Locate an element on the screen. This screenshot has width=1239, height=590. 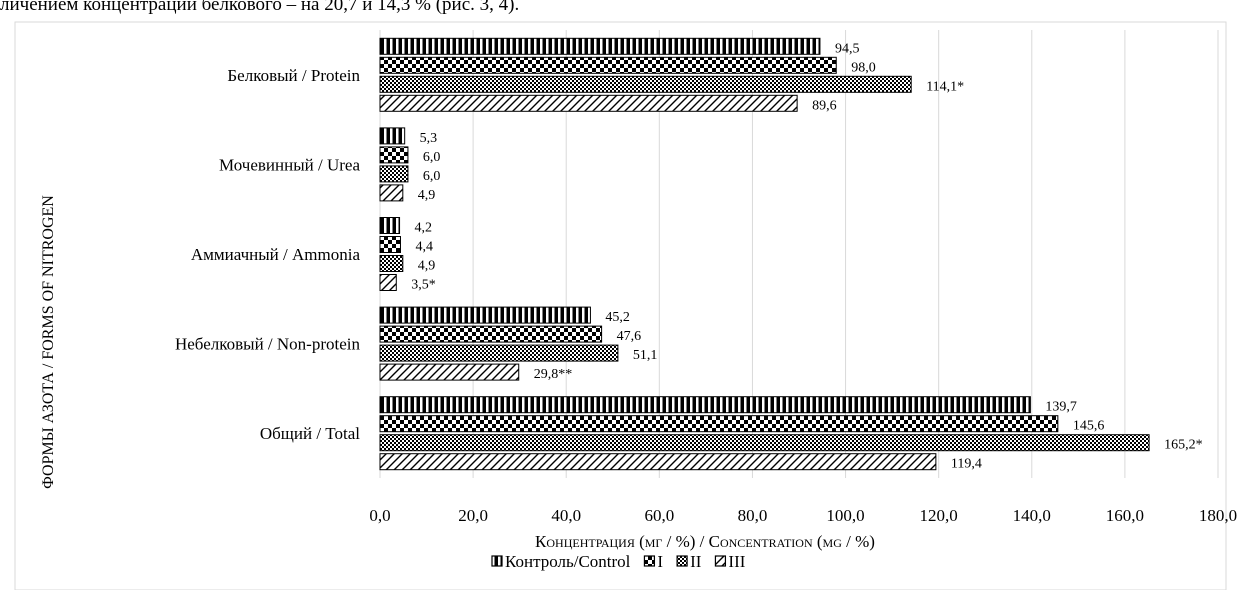
x-tick-label: 60,0 is located at coordinates (659, 515).